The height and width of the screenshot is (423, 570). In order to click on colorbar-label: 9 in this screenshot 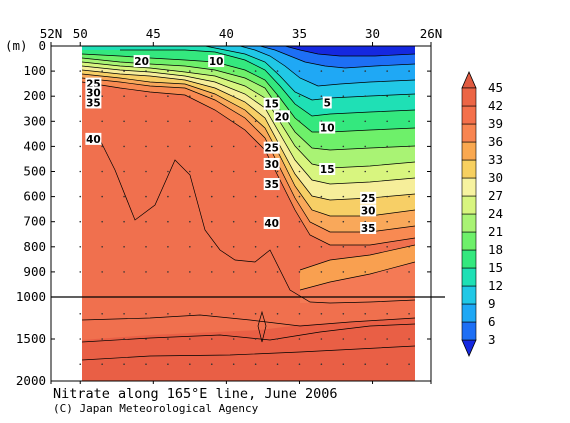, I will do `click(492, 303)`.